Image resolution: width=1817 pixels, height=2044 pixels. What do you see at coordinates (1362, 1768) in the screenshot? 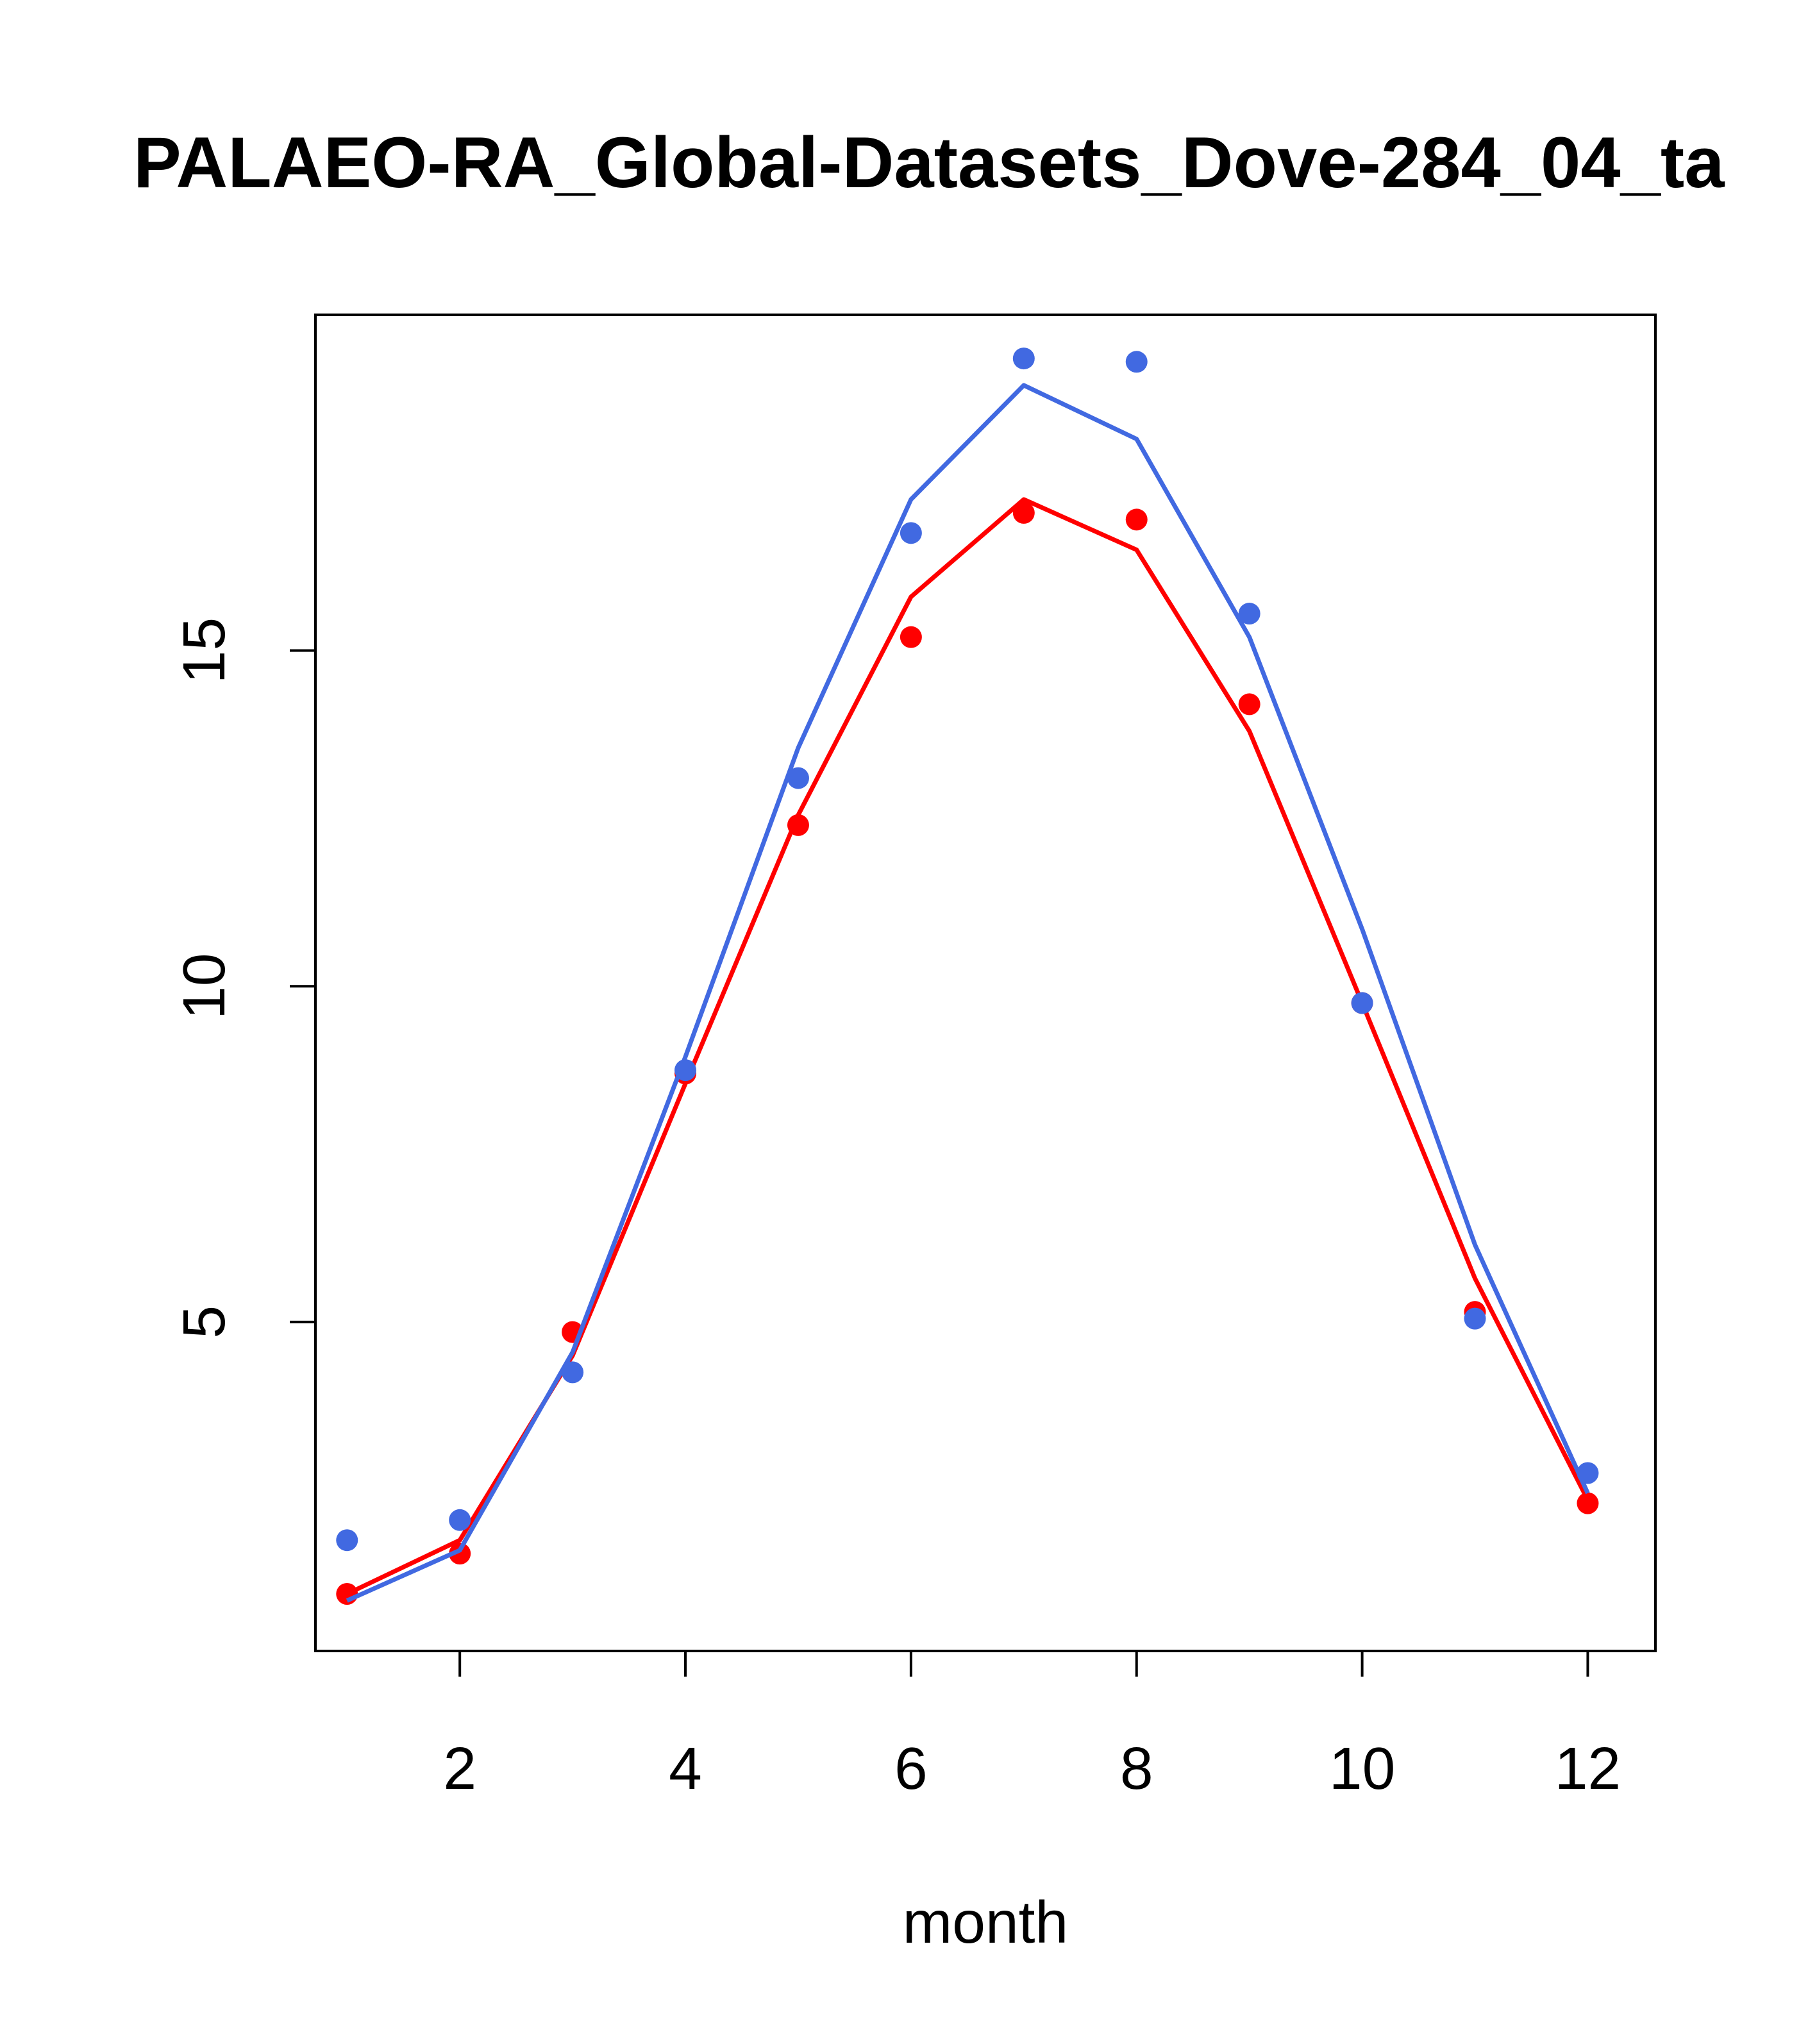
I see `x-tick-label: 10` at bounding box center [1362, 1768].